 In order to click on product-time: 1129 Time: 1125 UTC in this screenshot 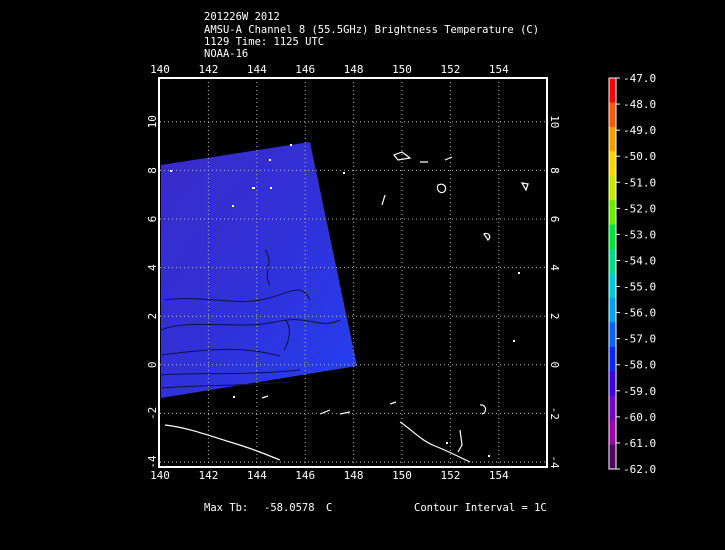, I will do `click(264, 42)`.